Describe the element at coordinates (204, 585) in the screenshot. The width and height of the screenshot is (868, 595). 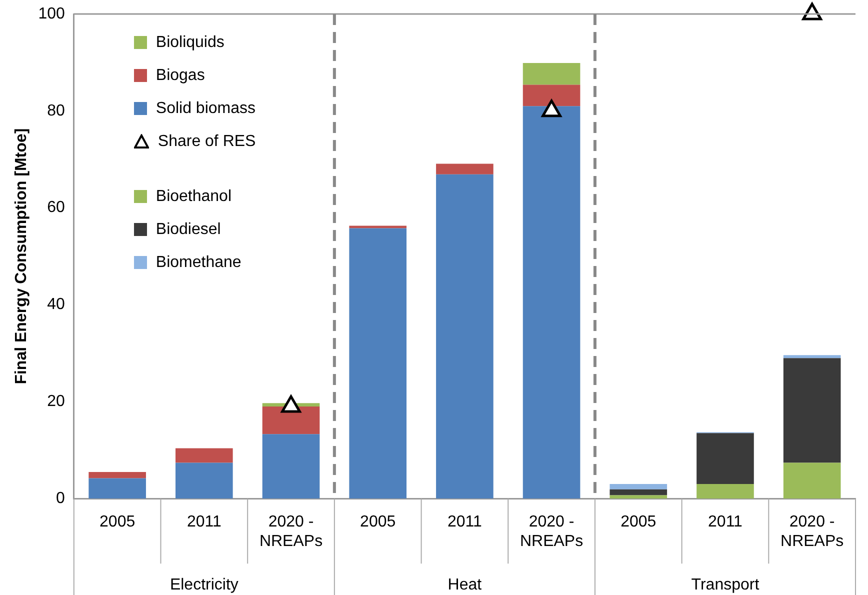
I see `text: Electricity` at that location.